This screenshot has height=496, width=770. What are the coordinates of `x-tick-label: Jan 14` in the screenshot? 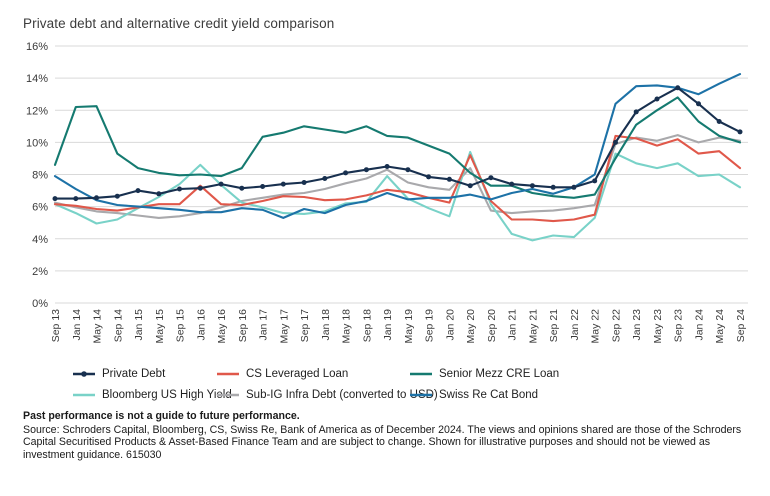 It's located at (77, 325).